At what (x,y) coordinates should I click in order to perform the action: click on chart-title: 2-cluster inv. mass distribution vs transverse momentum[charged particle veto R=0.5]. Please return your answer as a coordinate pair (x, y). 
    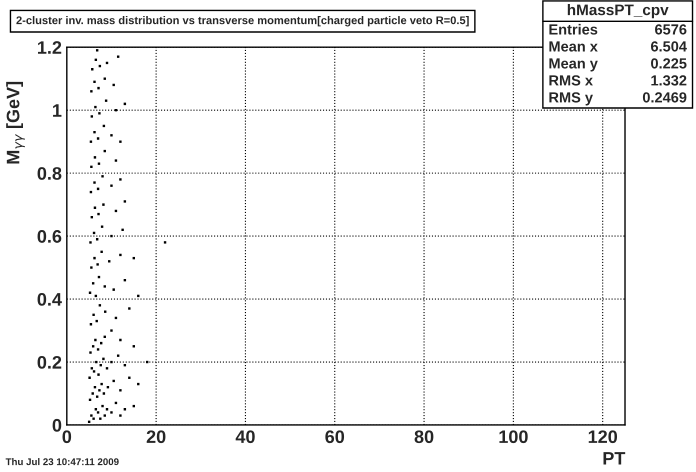
    Looking at the image, I should click on (242, 21).